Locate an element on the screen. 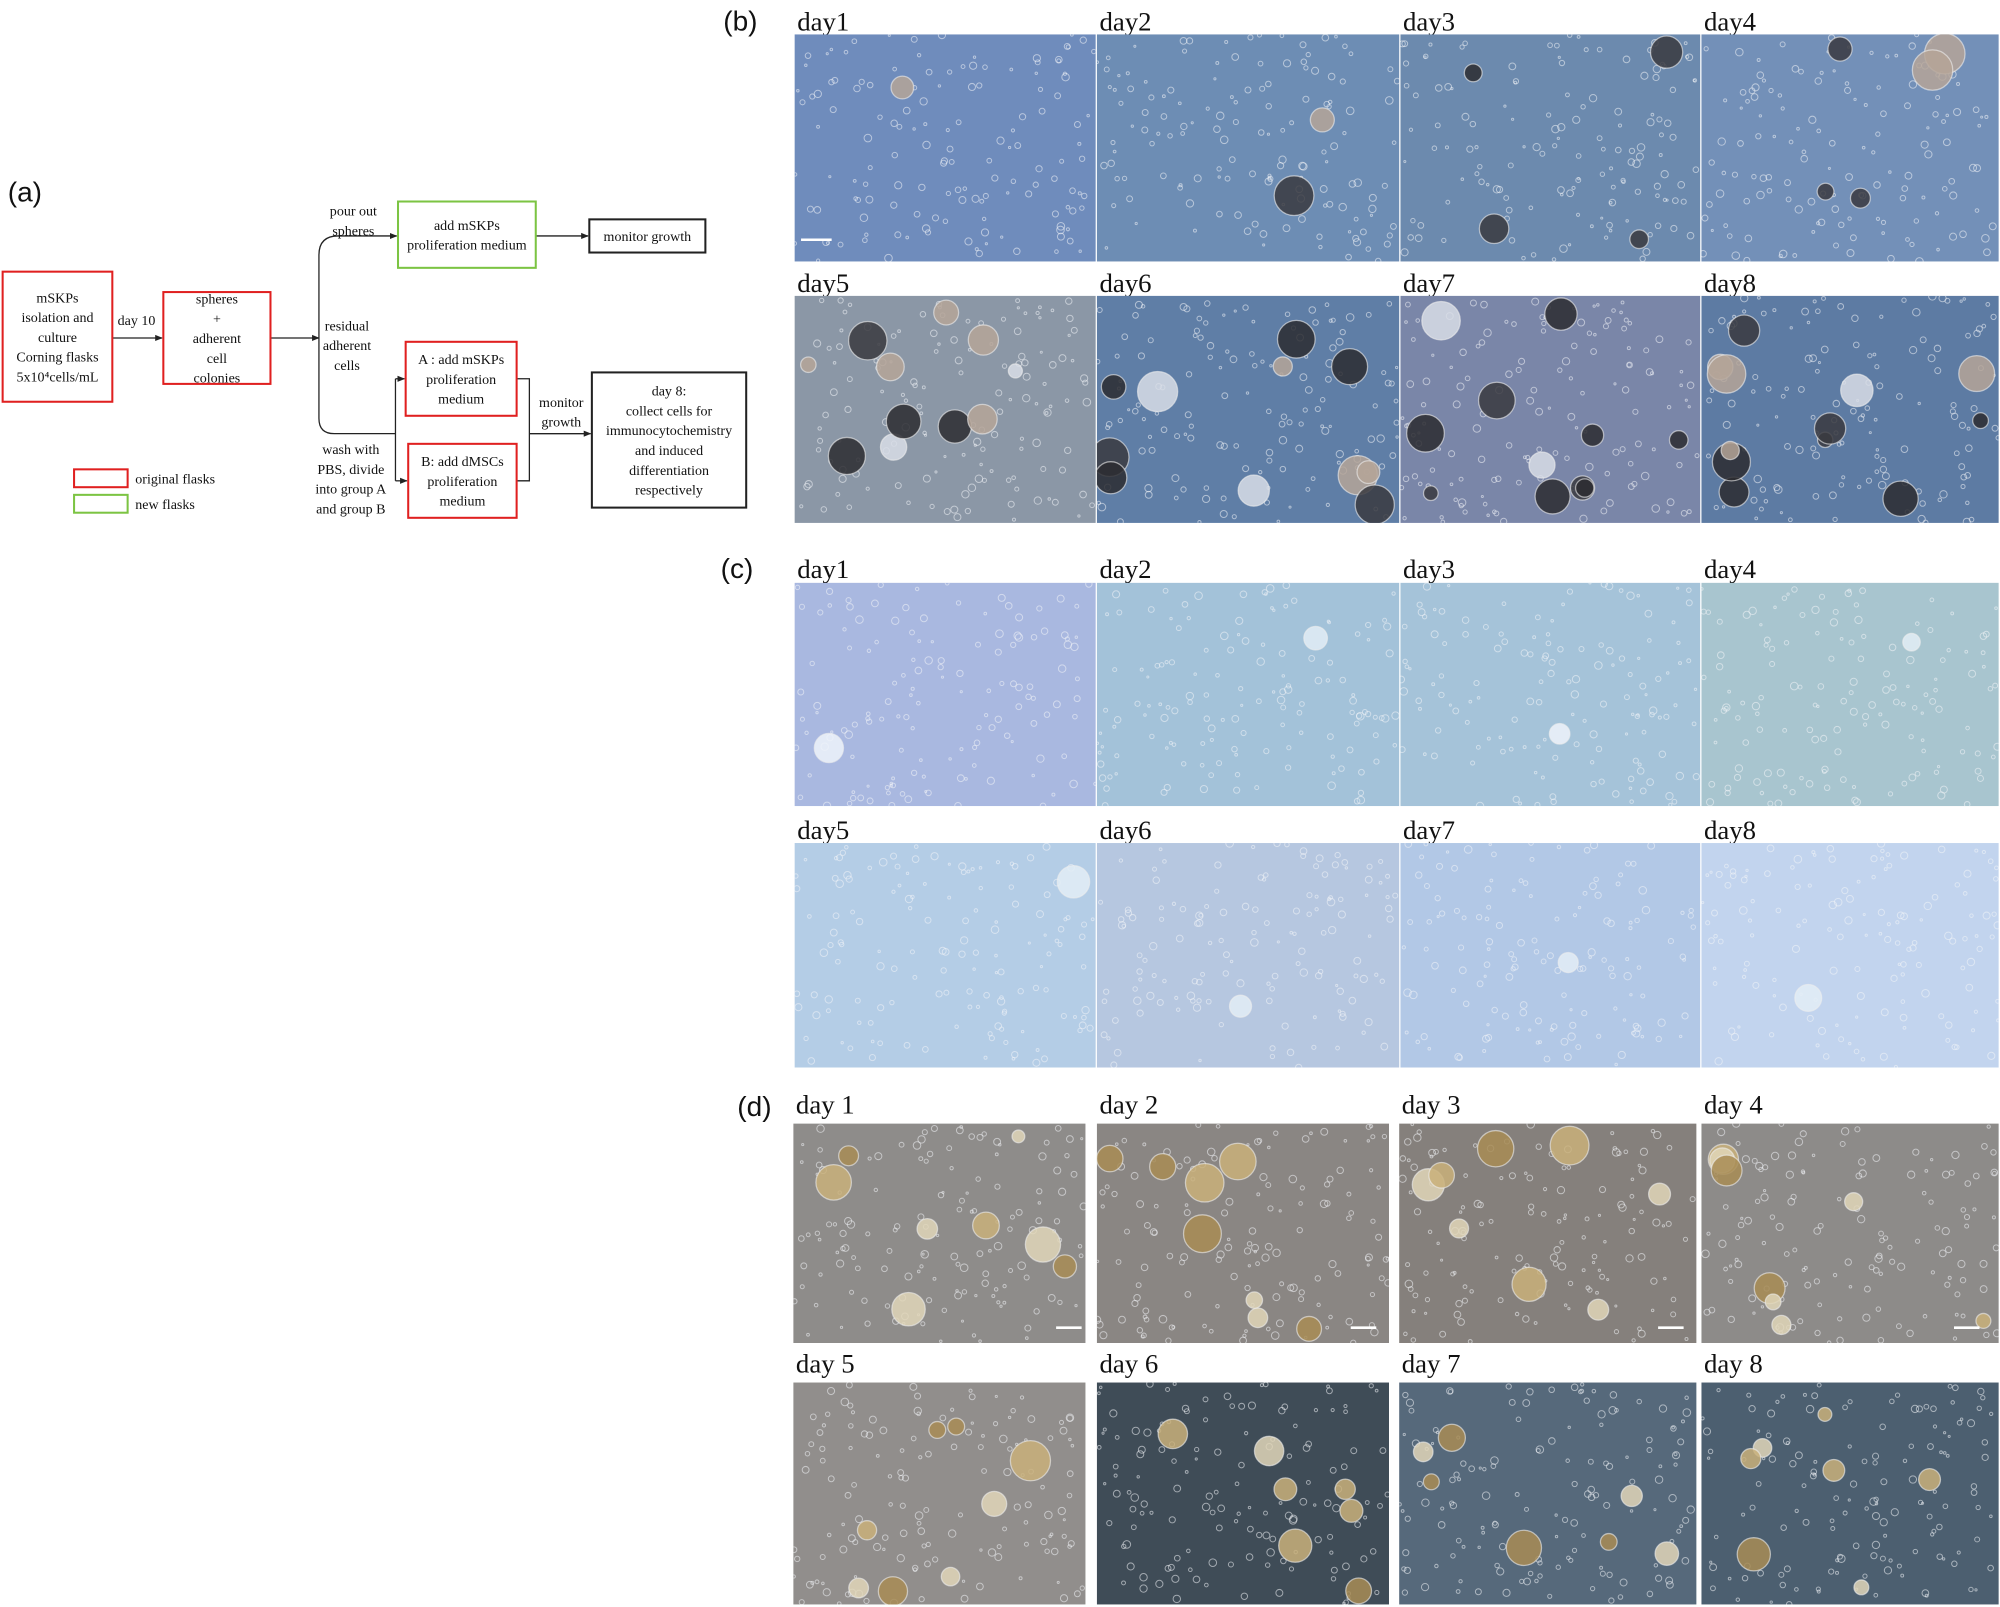 Image resolution: width=2000 pixels, height=1607 pixels. sphere is located at coordinates (1282, 366).